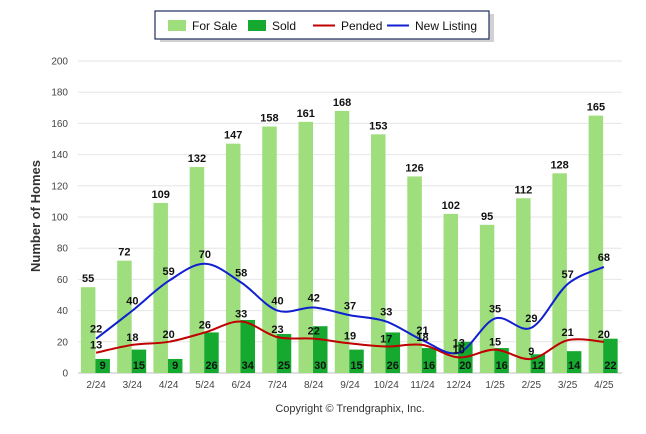 This screenshot has width=646, height=434. I want to click on label-sold: 20, so click(465, 366).